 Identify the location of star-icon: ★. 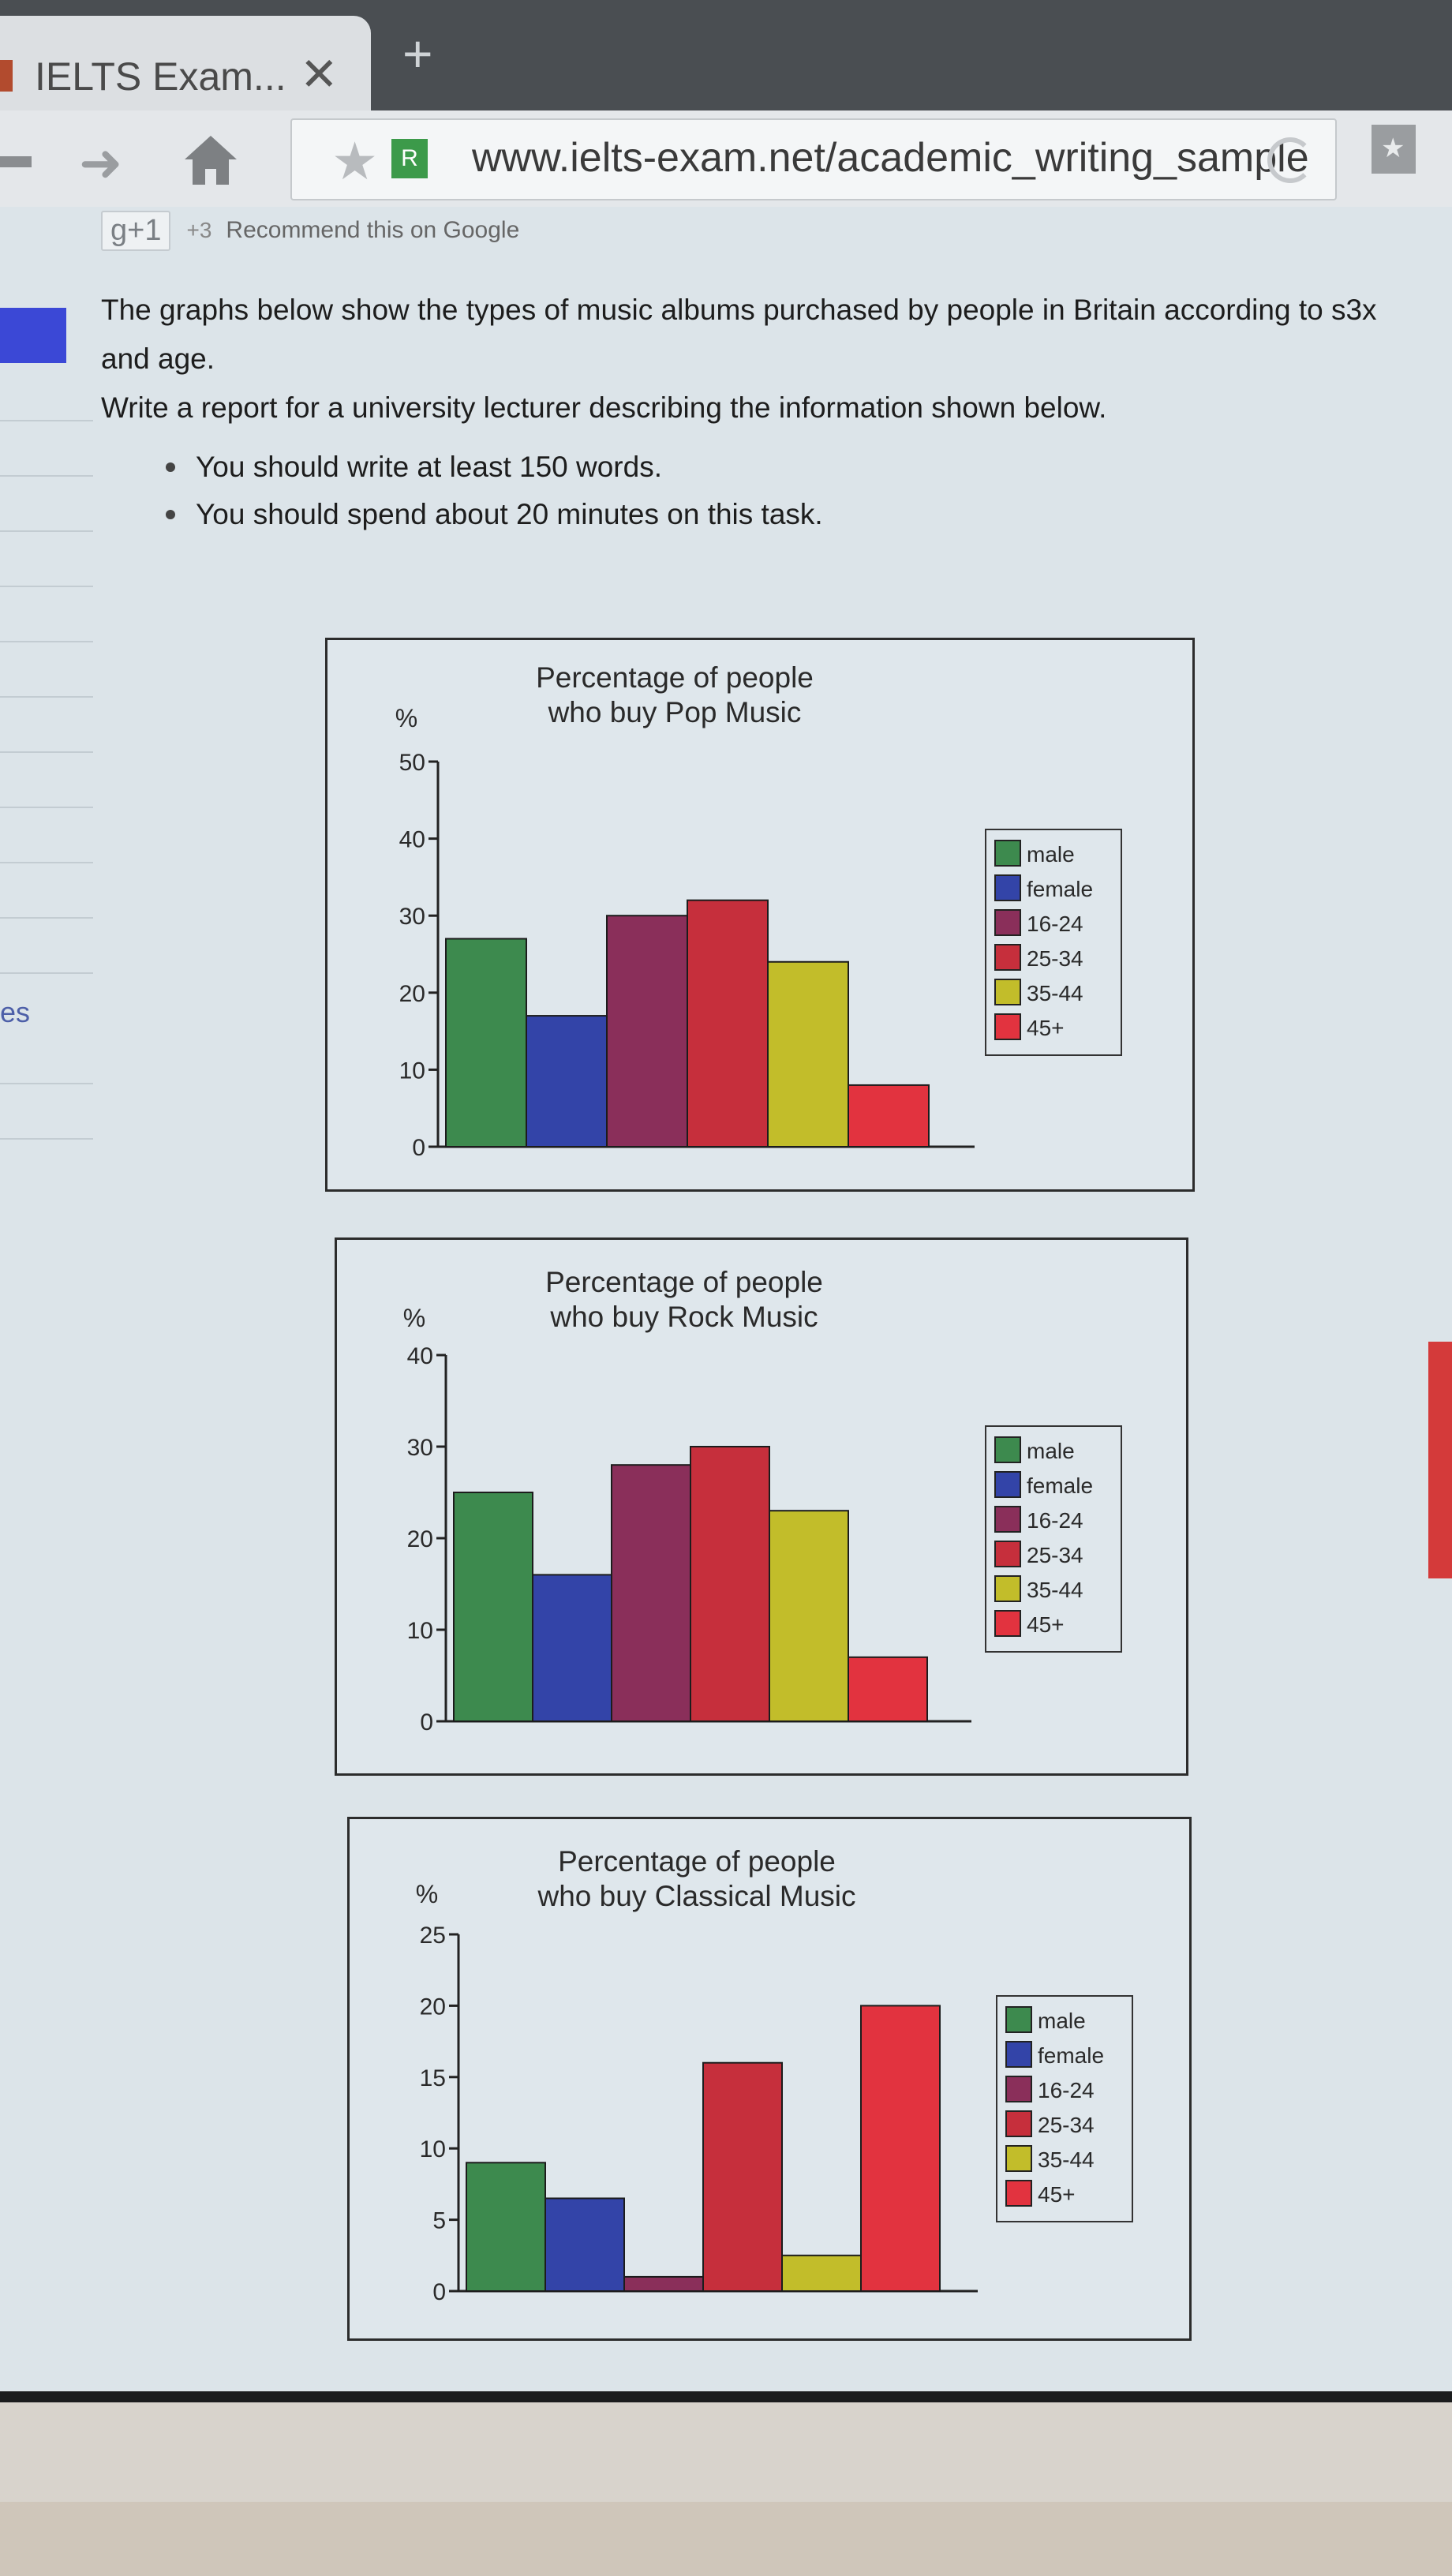
(355, 161).